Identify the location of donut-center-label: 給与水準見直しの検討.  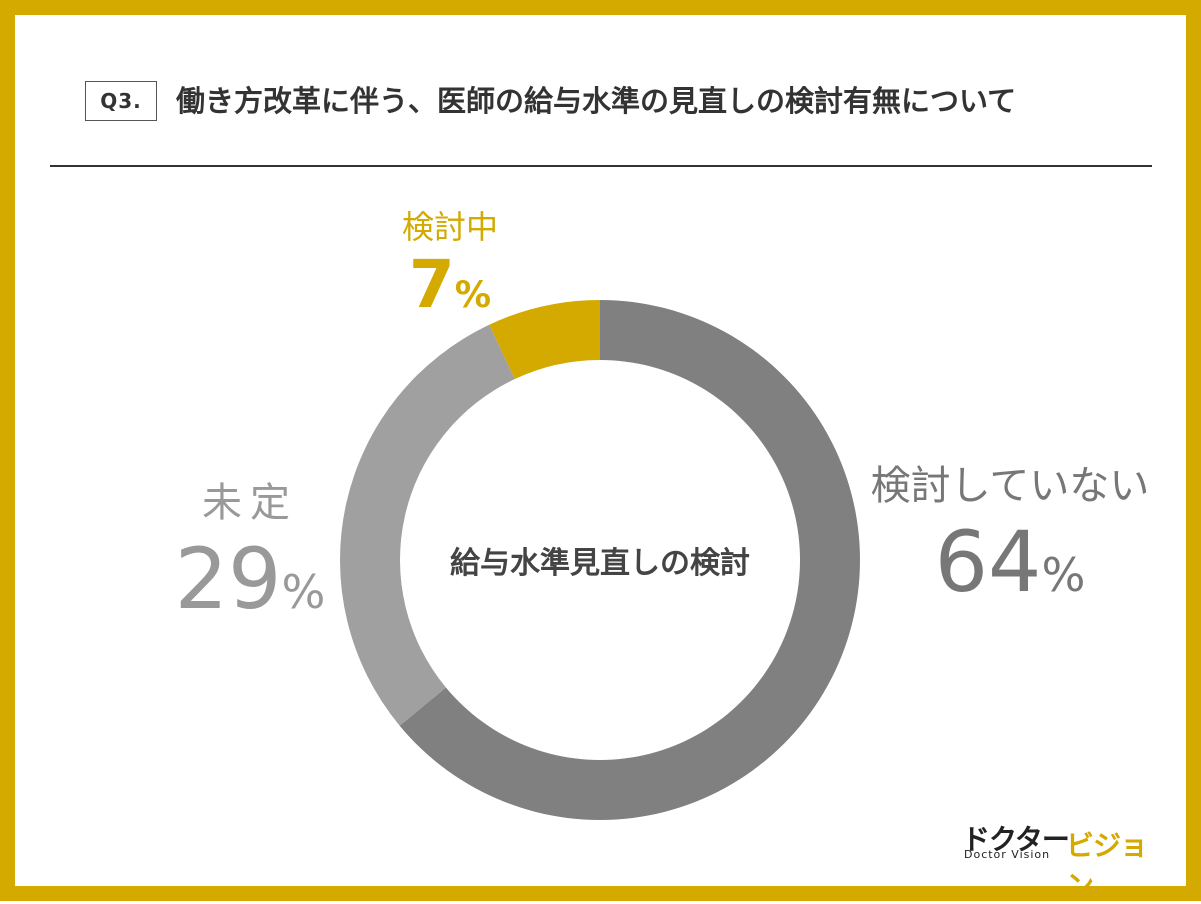
(600, 563).